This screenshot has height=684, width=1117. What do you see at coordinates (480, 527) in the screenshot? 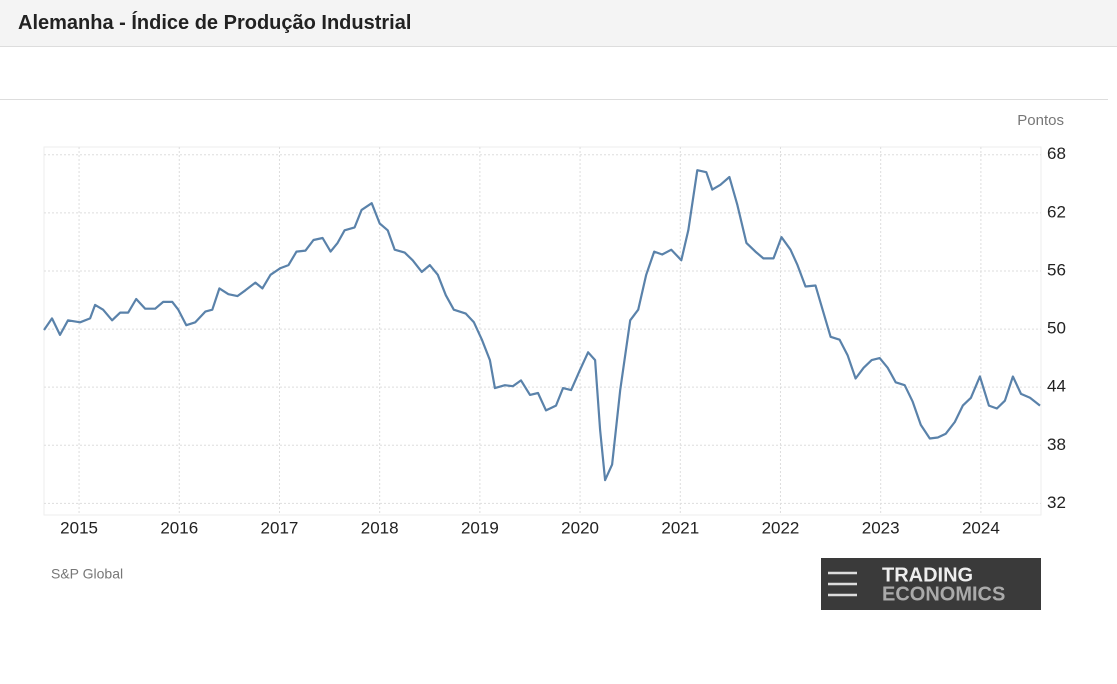
I see `x-tick-label: 2019` at bounding box center [480, 527].